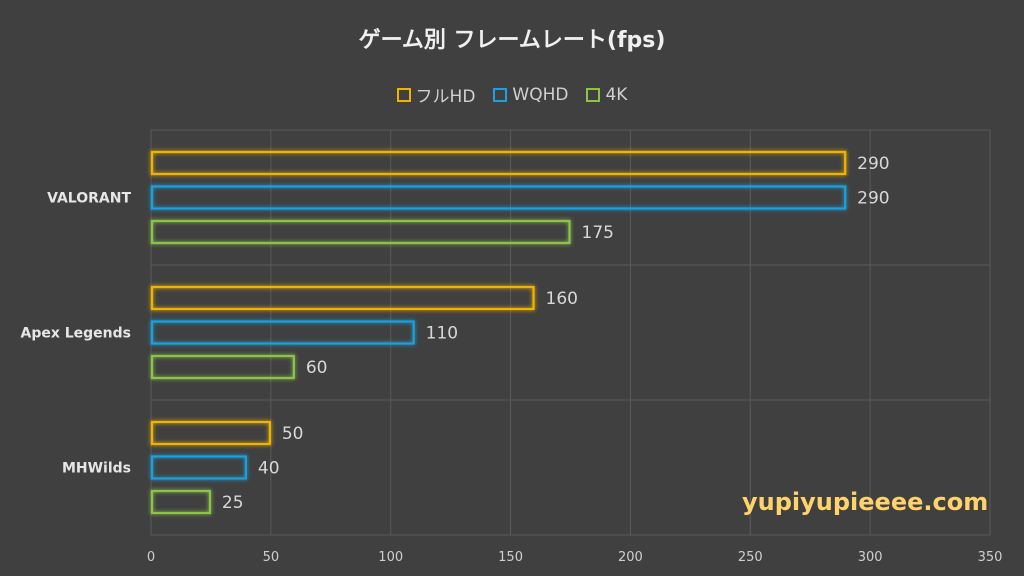 This screenshot has height=576, width=1024. What do you see at coordinates (271, 557) in the screenshot?
I see `x-tick-label: 50` at bounding box center [271, 557].